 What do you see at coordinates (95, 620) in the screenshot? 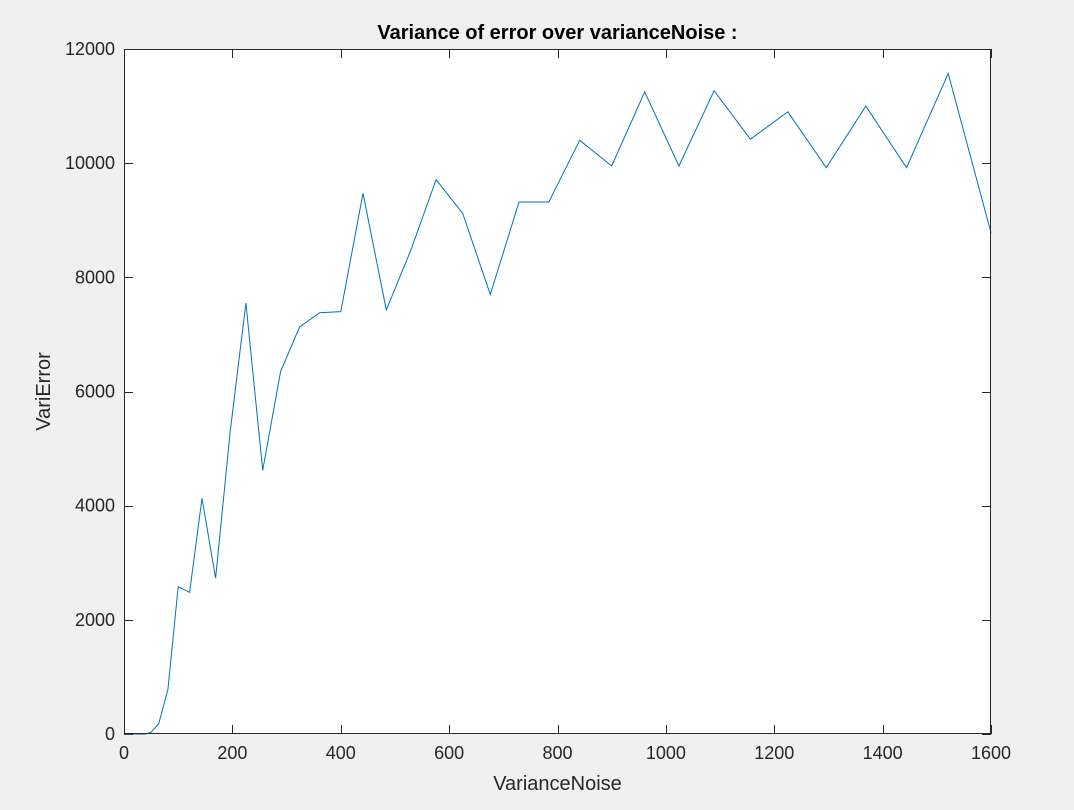
I see `y-tick-label: 2000` at bounding box center [95, 620].